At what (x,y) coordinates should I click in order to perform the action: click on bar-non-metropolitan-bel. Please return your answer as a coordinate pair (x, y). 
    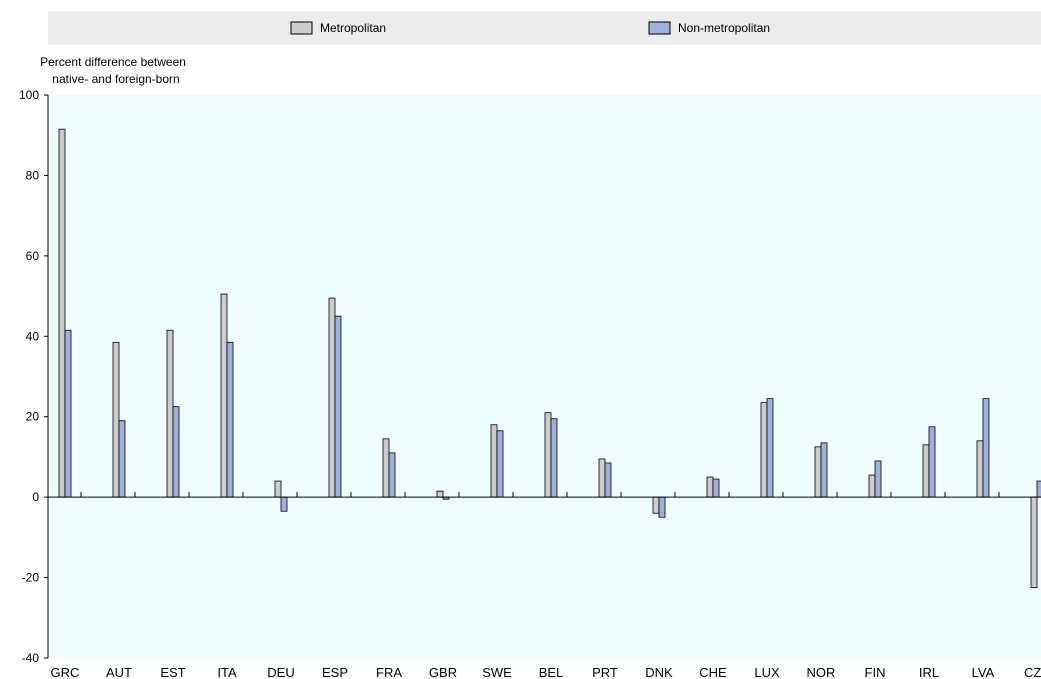
    Looking at the image, I should click on (554, 458).